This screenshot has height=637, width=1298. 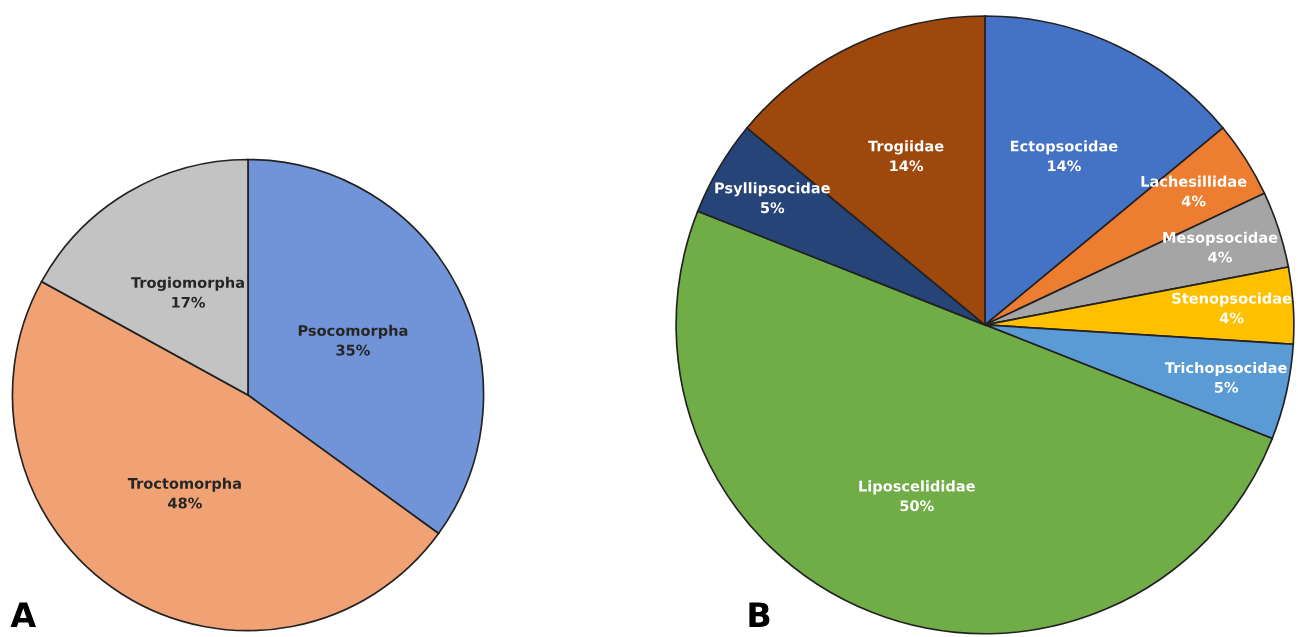 What do you see at coordinates (23, 614) in the screenshot?
I see `text: A` at bounding box center [23, 614].